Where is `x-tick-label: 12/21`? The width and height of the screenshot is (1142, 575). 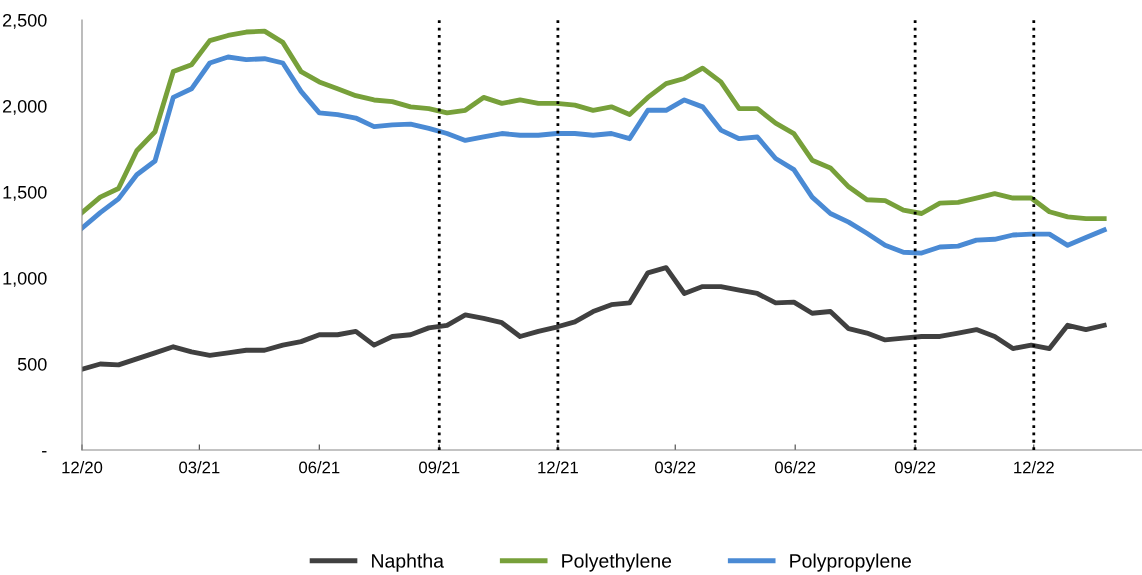
x-tick-label: 12/21 is located at coordinates (558, 467).